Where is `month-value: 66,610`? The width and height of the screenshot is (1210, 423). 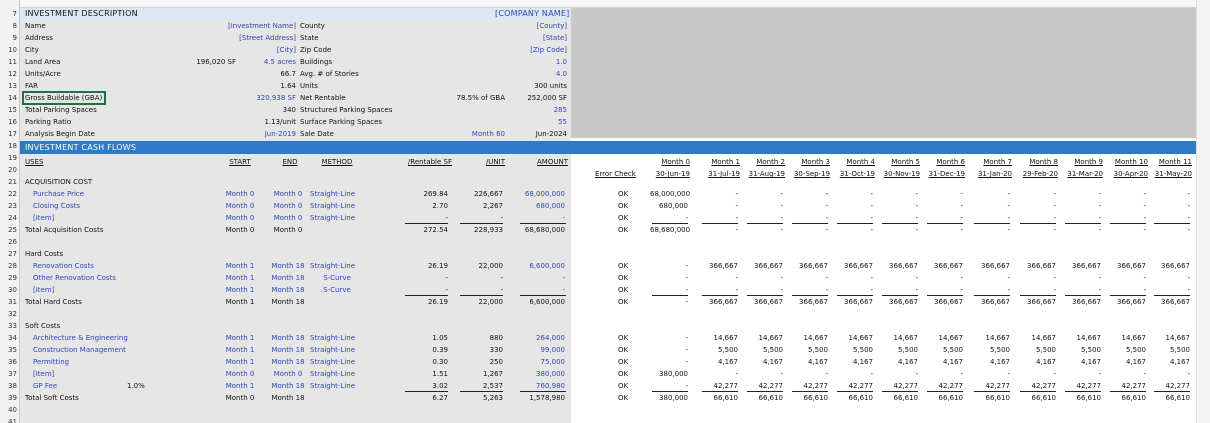 month-value: 66,610 is located at coordinates (816, 398).